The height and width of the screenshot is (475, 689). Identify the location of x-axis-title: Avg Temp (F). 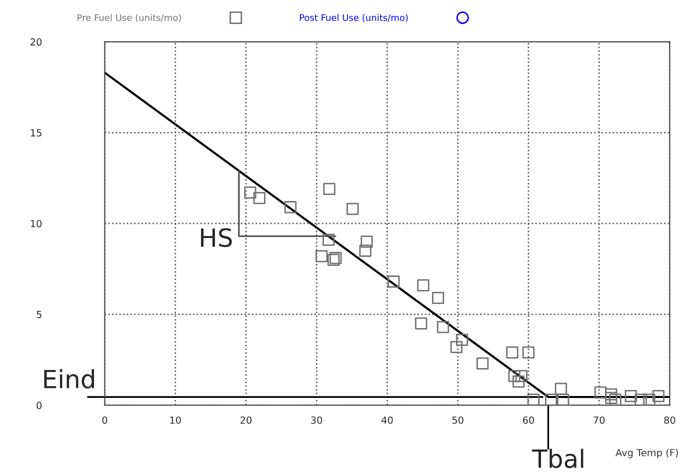
(647, 453).